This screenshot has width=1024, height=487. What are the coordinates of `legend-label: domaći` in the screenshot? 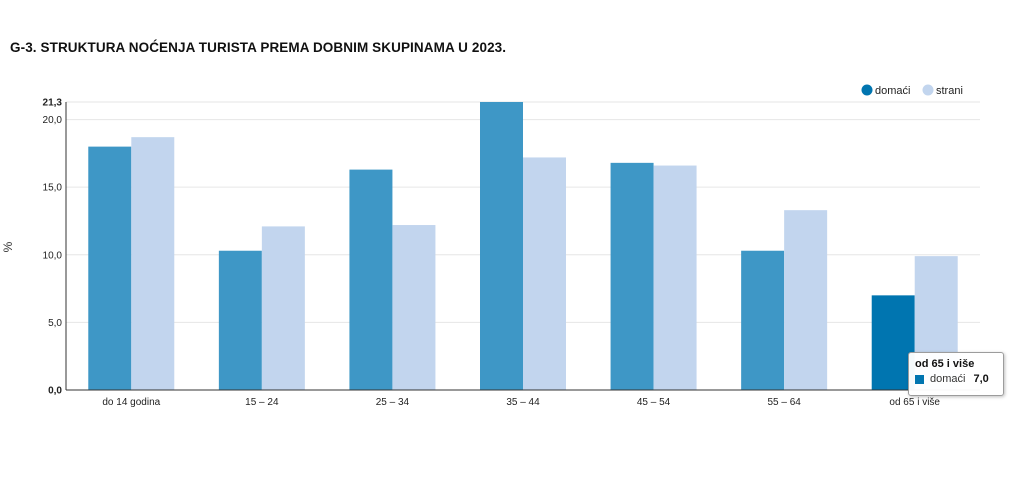 It's located at (892, 91).